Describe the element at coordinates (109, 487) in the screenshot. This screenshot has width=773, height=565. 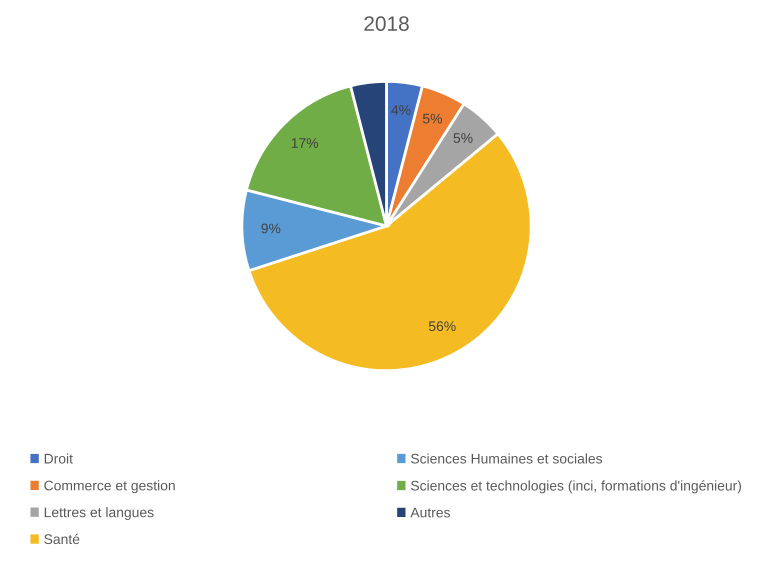
I see `legend-label: Commerce et gestion` at that location.